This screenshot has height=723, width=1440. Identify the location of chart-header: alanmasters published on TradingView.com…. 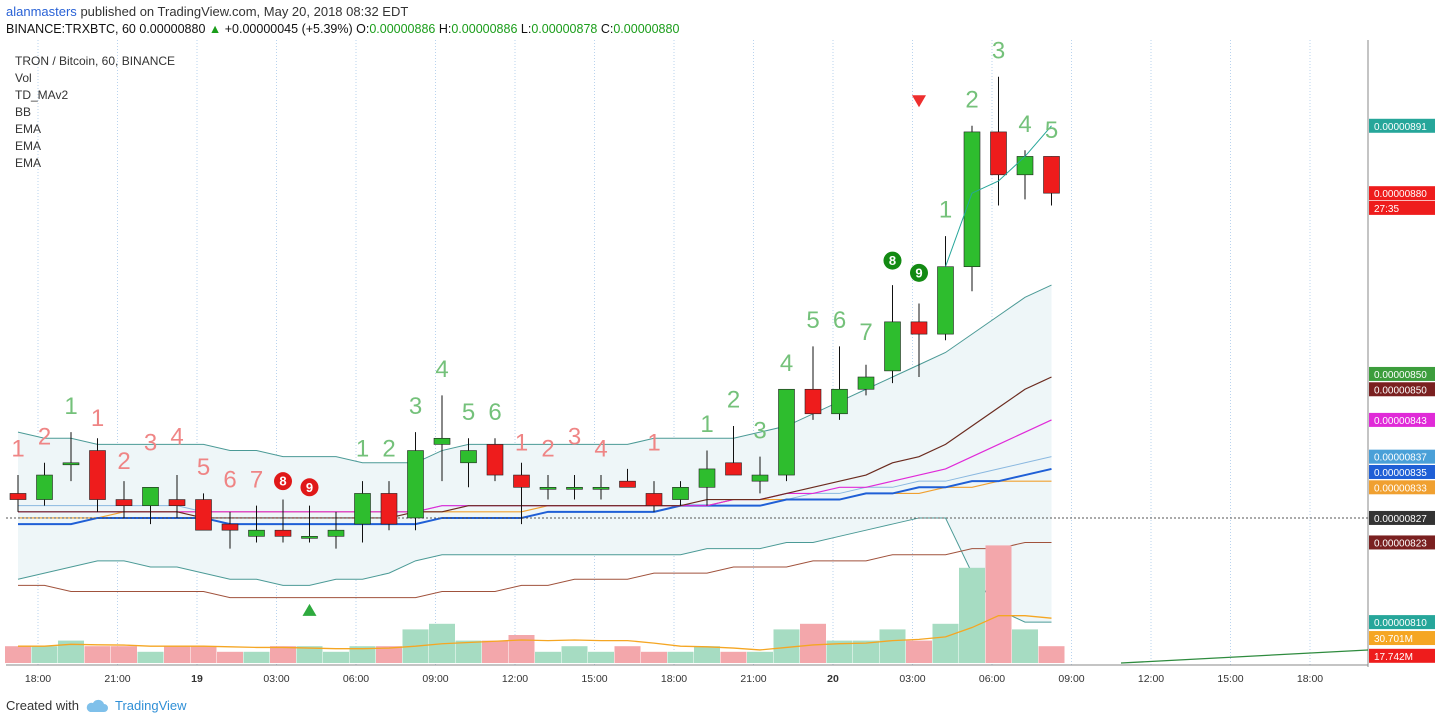
(720, 20).